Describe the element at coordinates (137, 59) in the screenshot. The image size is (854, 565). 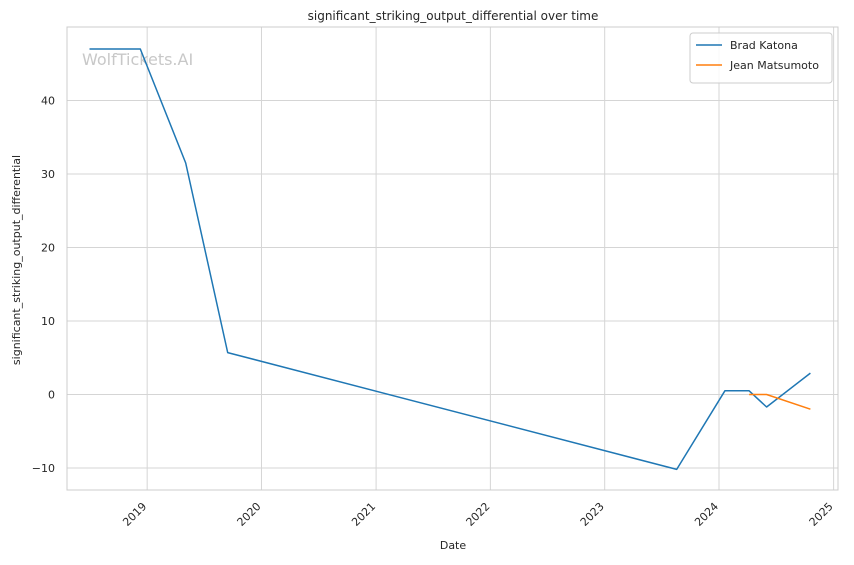
I see `watermark-text: WolfTickets.AI` at that location.